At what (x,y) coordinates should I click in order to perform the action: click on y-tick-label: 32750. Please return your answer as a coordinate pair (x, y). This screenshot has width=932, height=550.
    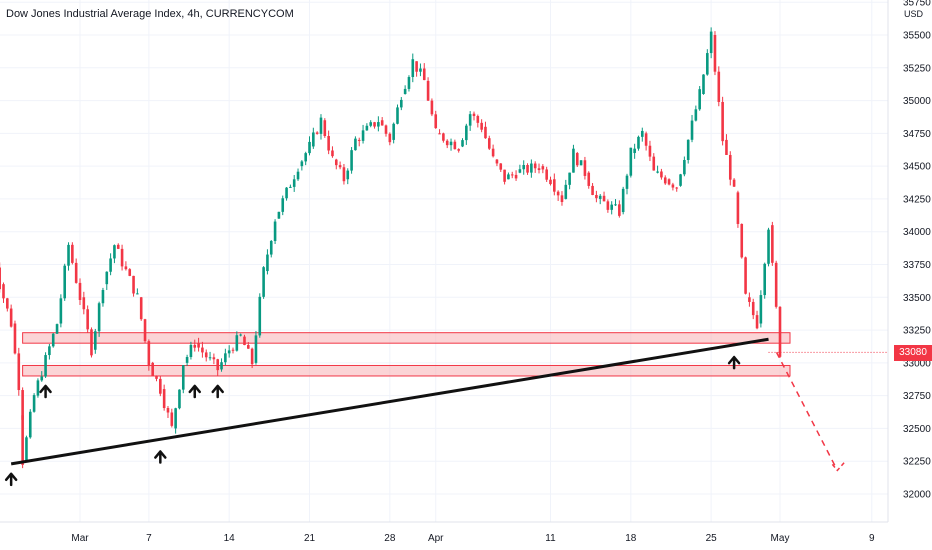
    Looking at the image, I should click on (917, 396).